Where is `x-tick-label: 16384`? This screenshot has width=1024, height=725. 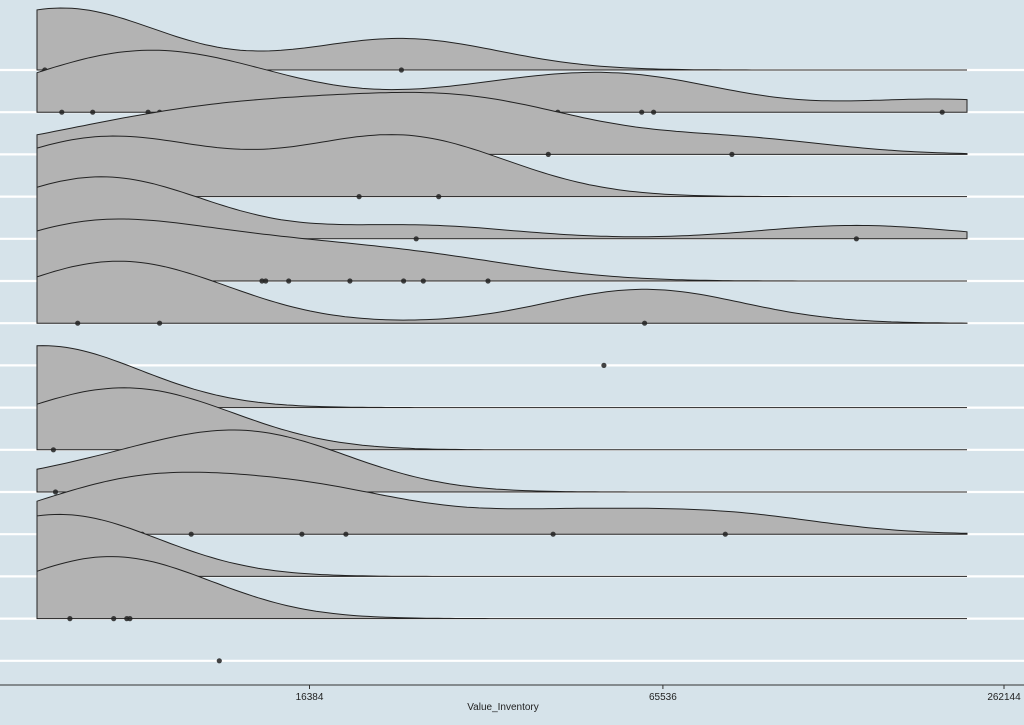 x-tick-label: 16384 is located at coordinates (310, 697).